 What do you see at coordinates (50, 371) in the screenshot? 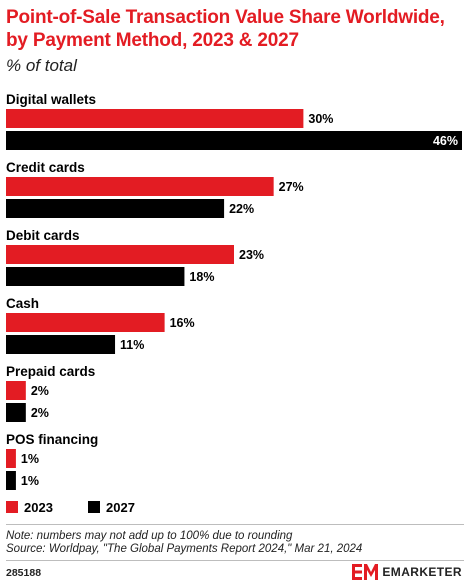
I see `category-label-prepaid-cards: Prepaid cards` at bounding box center [50, 371].